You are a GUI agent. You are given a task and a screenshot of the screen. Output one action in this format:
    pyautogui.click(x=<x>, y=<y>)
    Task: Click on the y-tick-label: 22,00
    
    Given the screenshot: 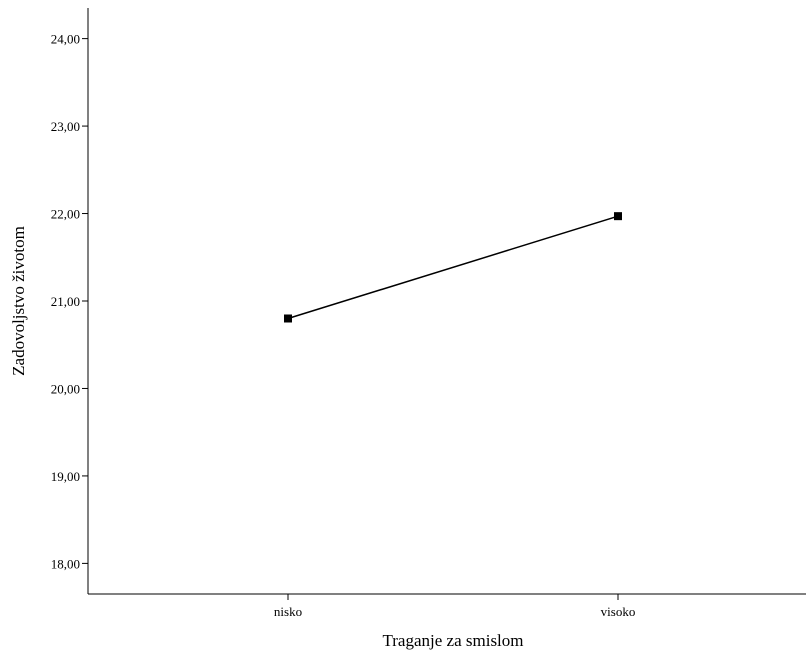 What is the action you would take?
    pyautogui.click(x=65, y=214)
    